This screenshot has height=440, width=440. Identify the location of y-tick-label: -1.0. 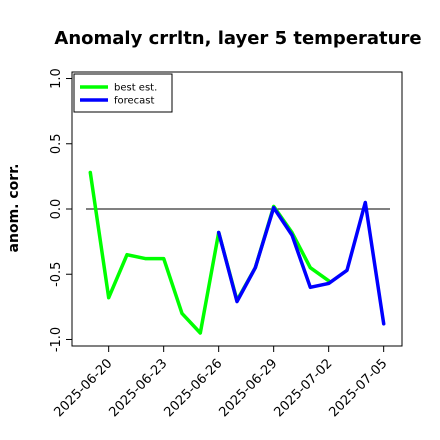
(56, 339).